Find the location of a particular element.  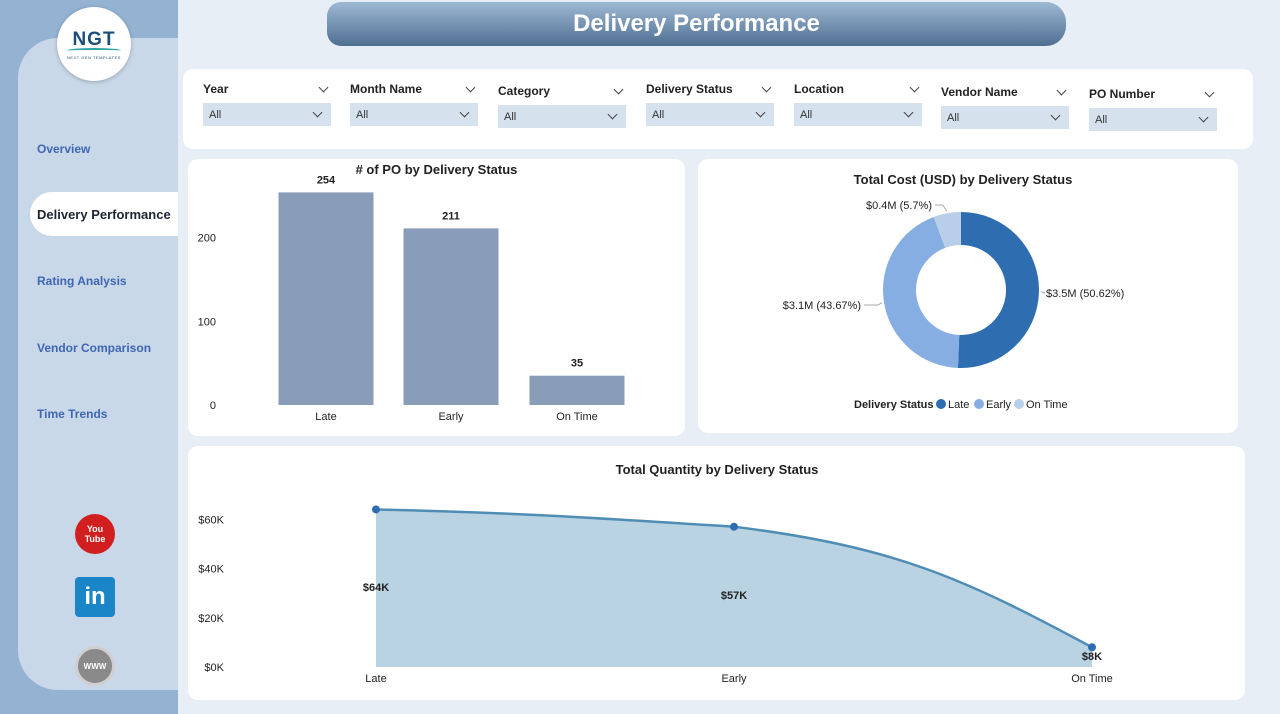

filter-label: Month Name is located at coordinates (386, 89).